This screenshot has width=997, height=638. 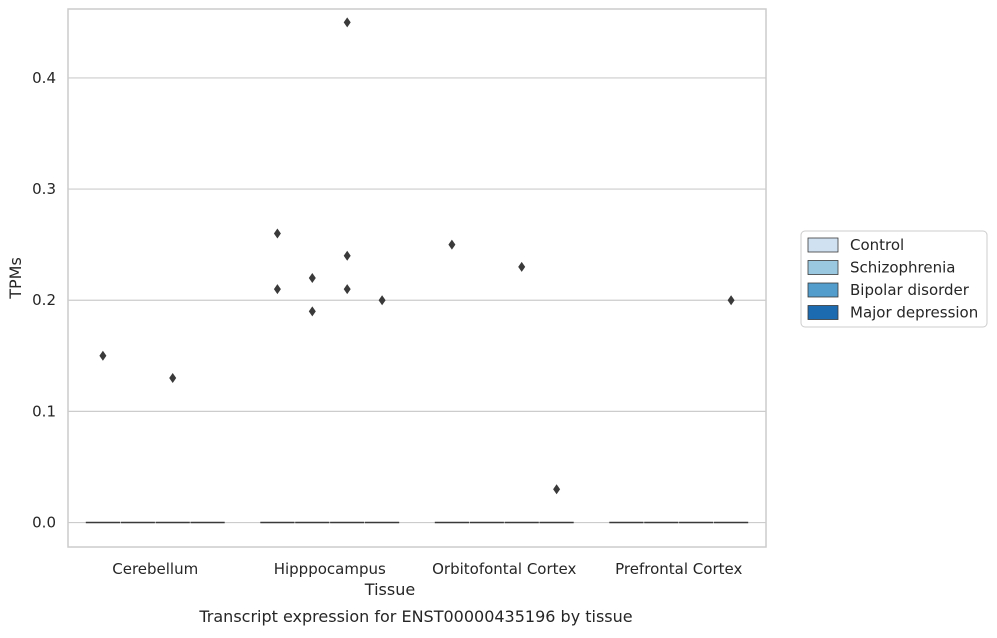 I want to click on x-tick-label: Prefrontal Cortex, so click(x=678, y=569).